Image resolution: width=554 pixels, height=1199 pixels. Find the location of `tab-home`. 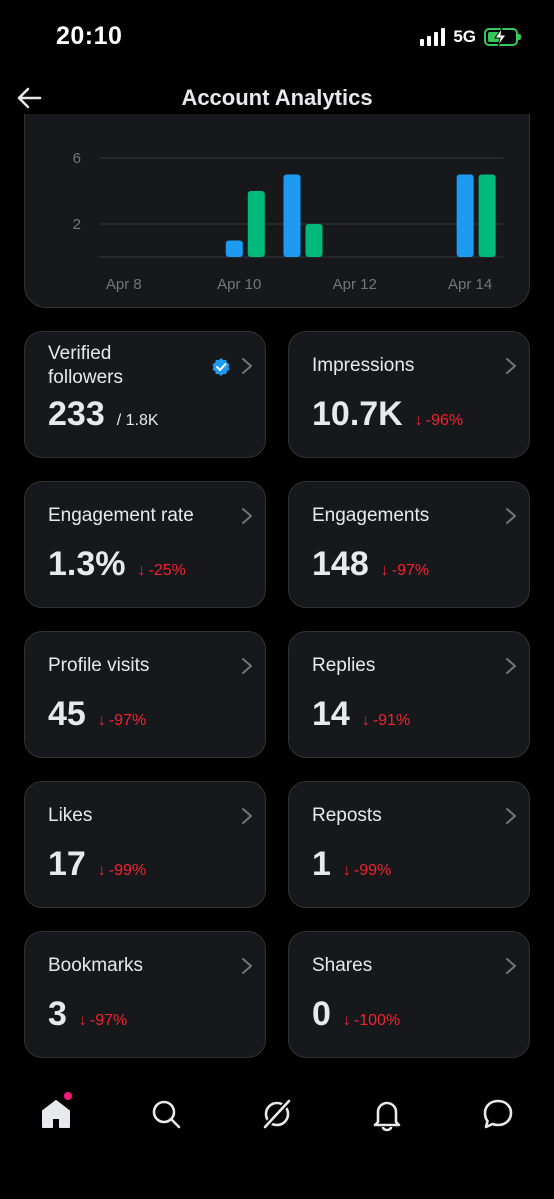

tab-home is located at coordinates (56, 1112).